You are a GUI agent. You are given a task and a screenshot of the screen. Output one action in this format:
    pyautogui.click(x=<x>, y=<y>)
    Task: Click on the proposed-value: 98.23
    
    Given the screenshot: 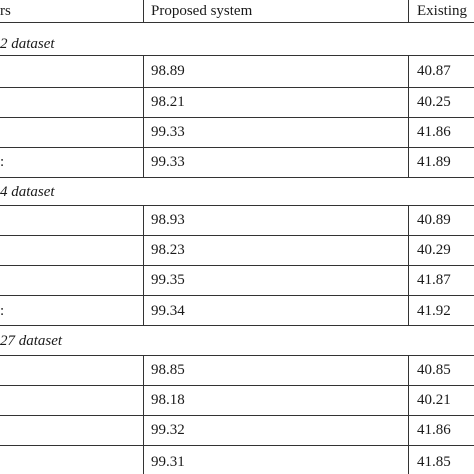 What is the action you would take?
    pyautogui.click(x=168, y=250)
    